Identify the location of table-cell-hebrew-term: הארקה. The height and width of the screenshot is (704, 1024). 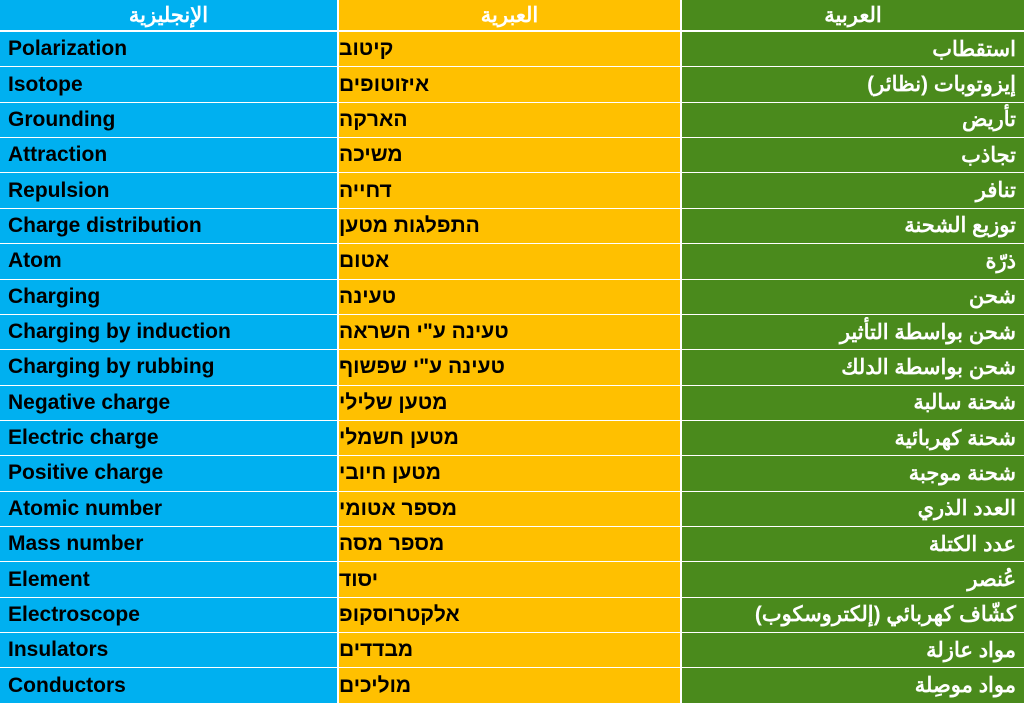
(510, 120).